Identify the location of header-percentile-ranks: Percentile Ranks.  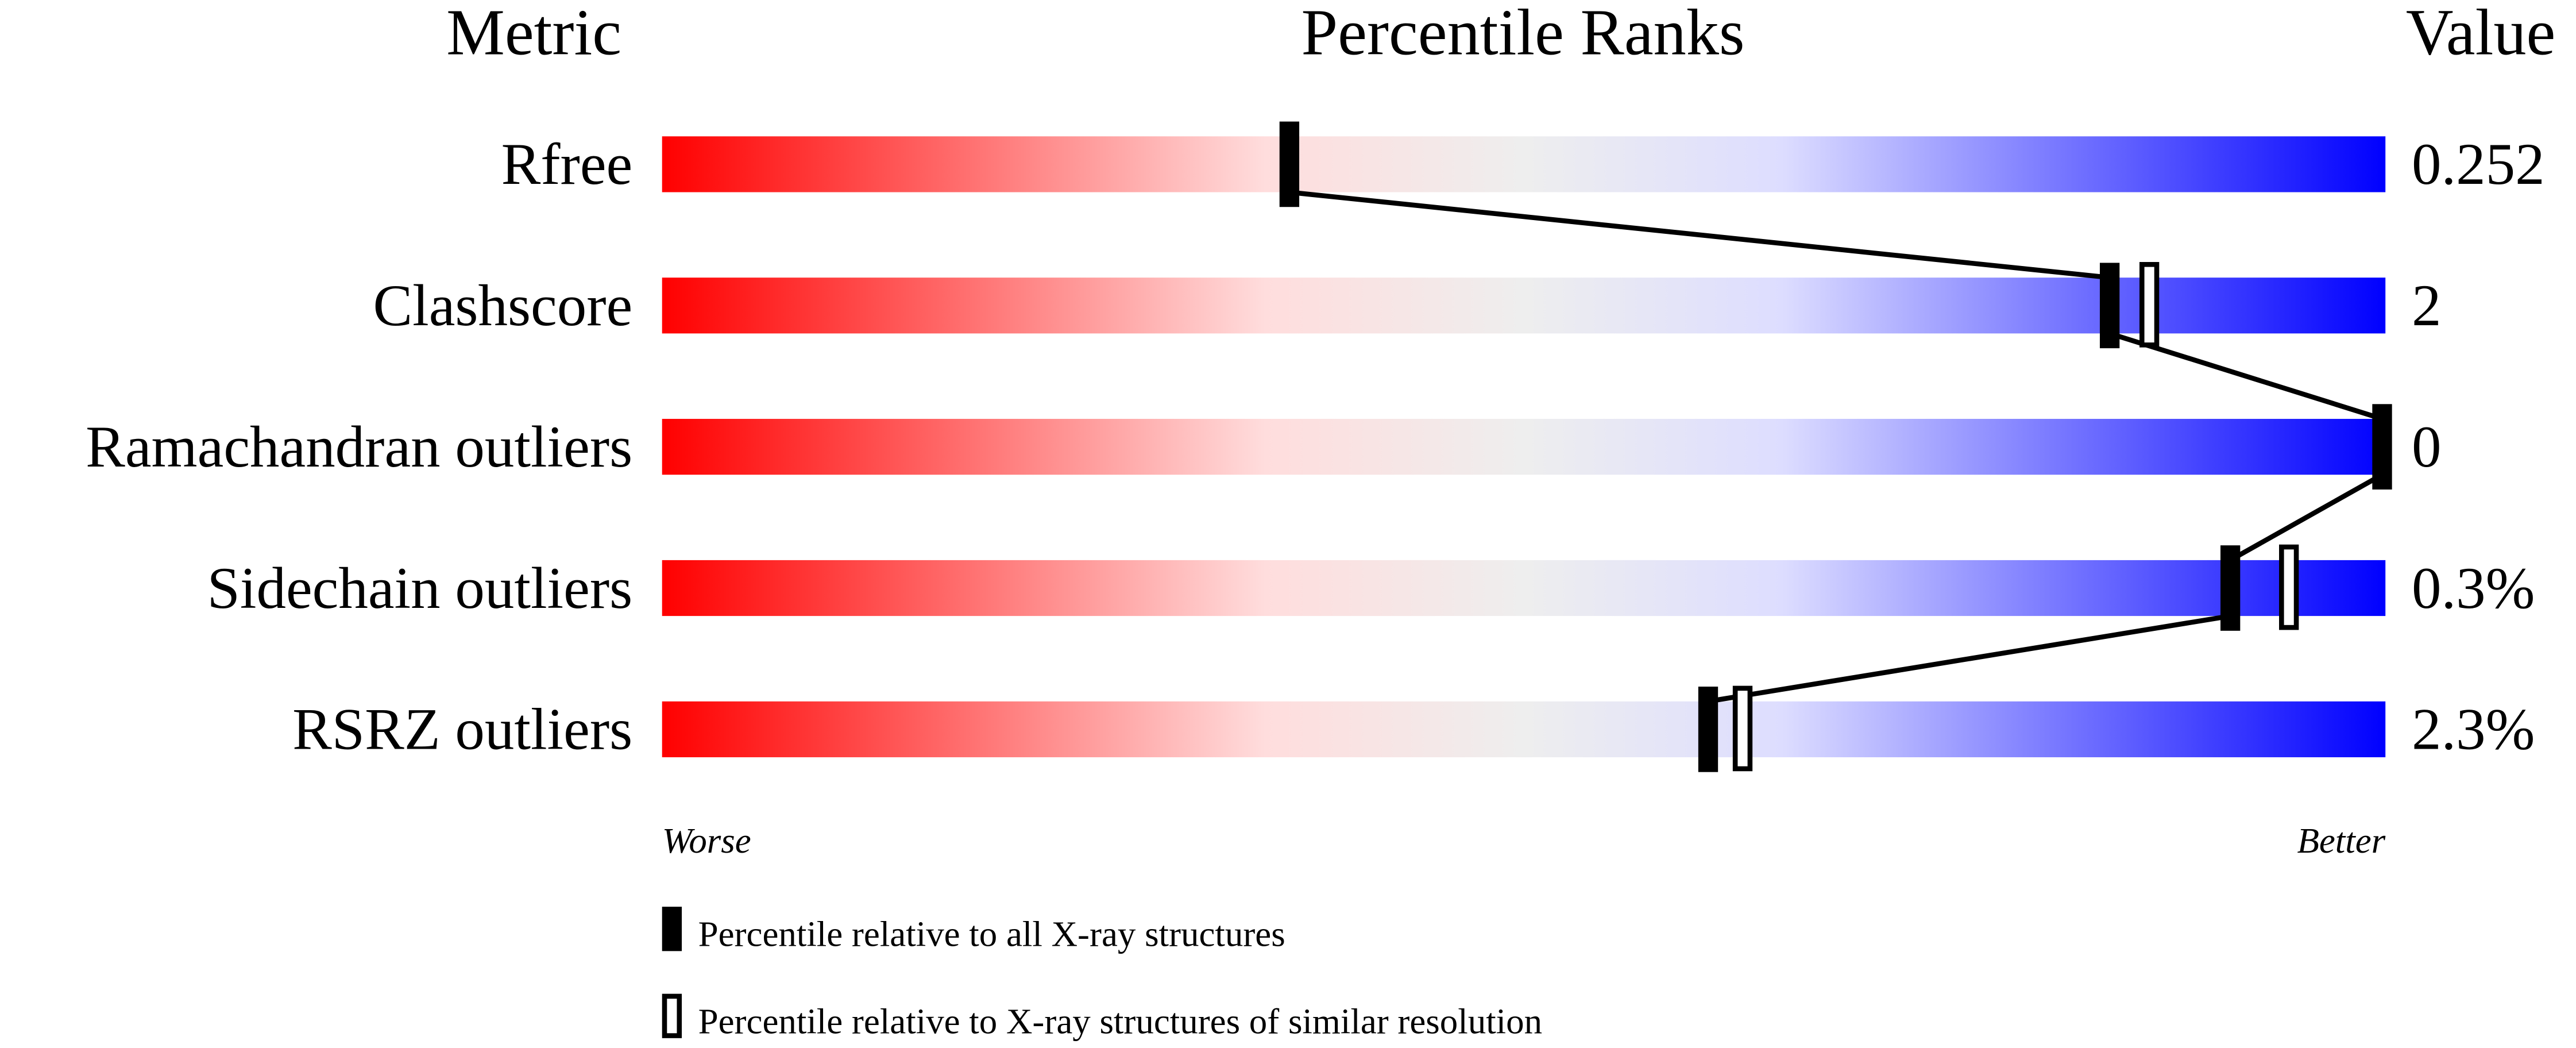
(1523, 34).